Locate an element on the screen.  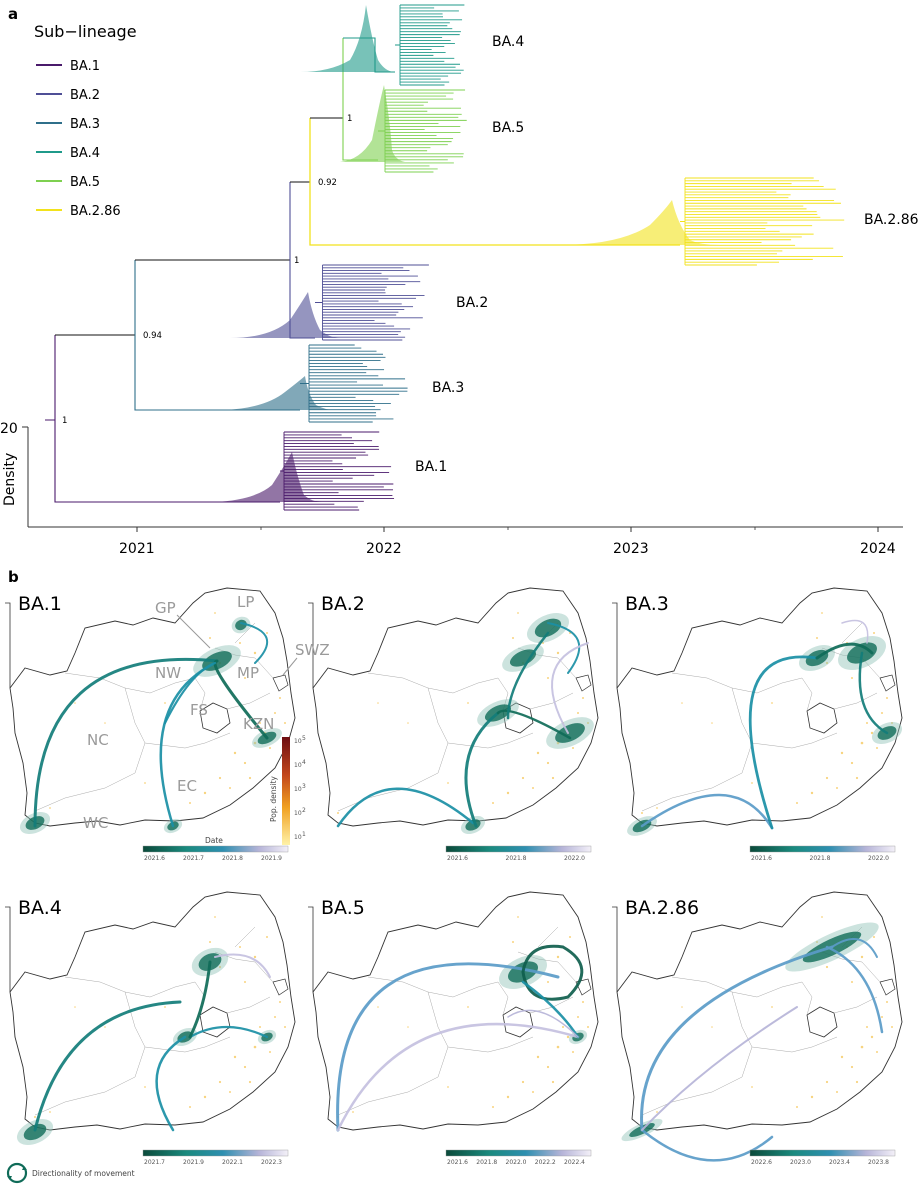
prov-fs: FS is located at coordinates (199, 710).